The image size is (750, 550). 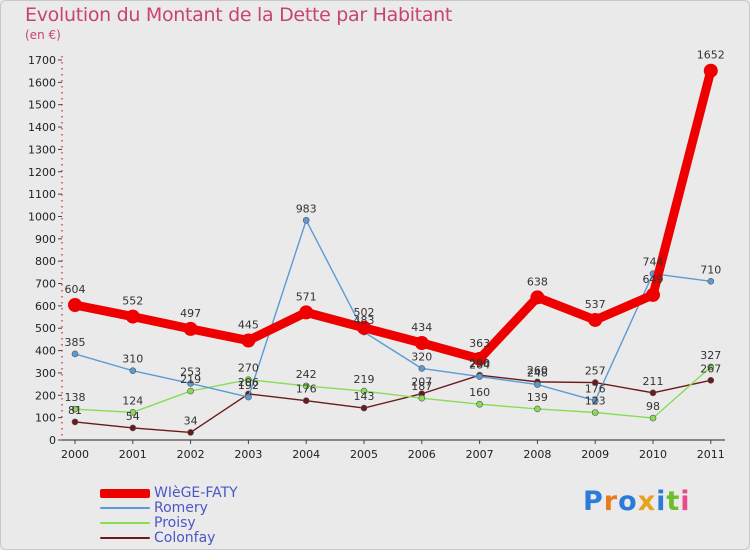 I want to click on data-label: 604, so click(x=75, y=289).